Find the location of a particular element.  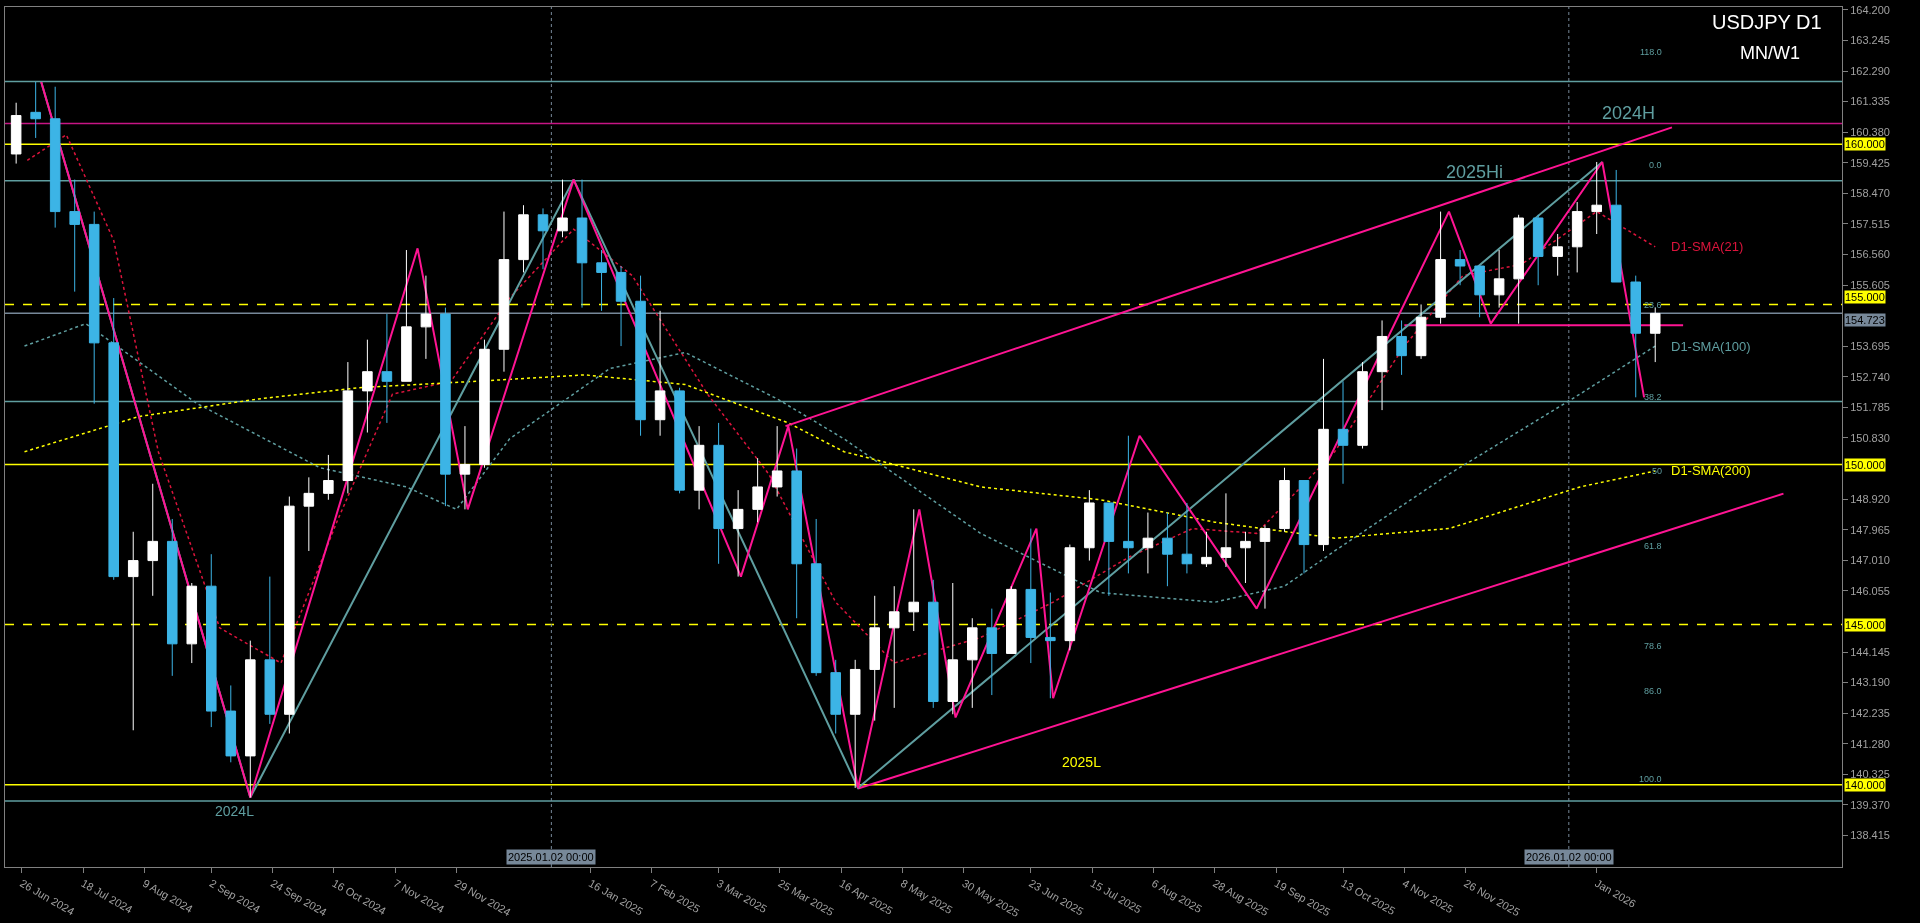

x-tick-label: 29 Nov 2024 is located at coordinates (482, 897).